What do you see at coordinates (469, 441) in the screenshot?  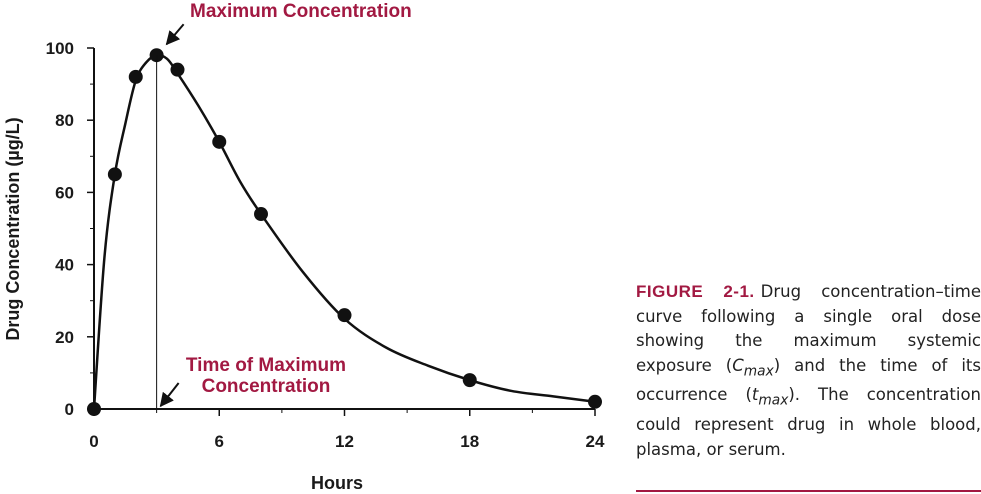 I see `x-tick-label-18: 18` at bounding box center [469, 441].